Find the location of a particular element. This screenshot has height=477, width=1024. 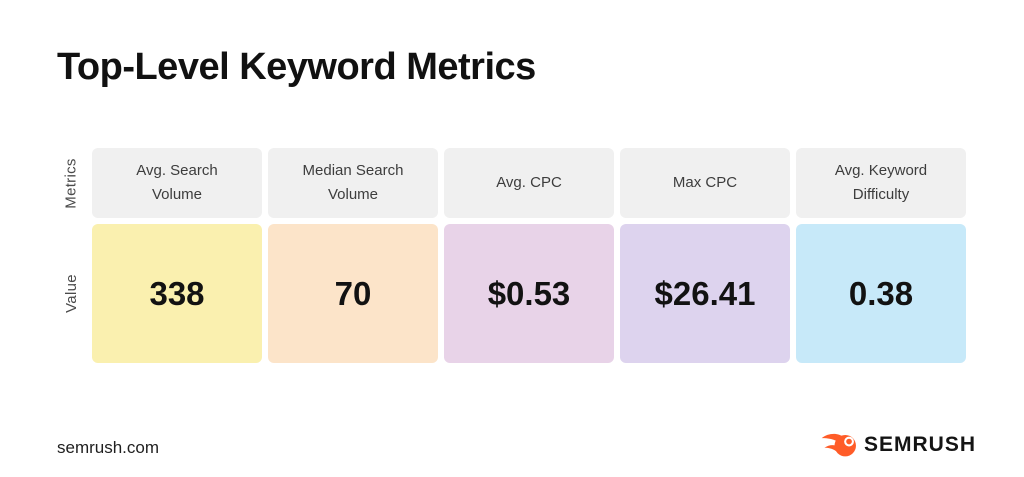

source-text: semrush.com is located at coordinates (108, 447).